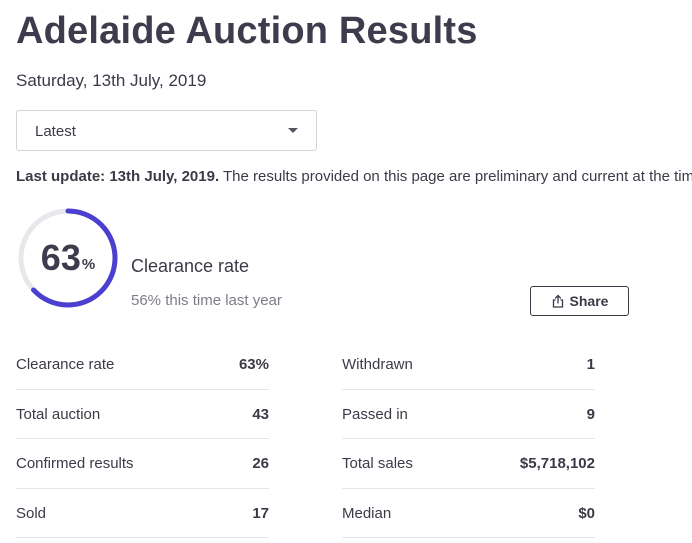 This screenshot has height=543, width=692. What do you see at coordinates (166, 130) in the screenshot?
I see `results-filter-select: Latest` at bounding box center [166, 130].